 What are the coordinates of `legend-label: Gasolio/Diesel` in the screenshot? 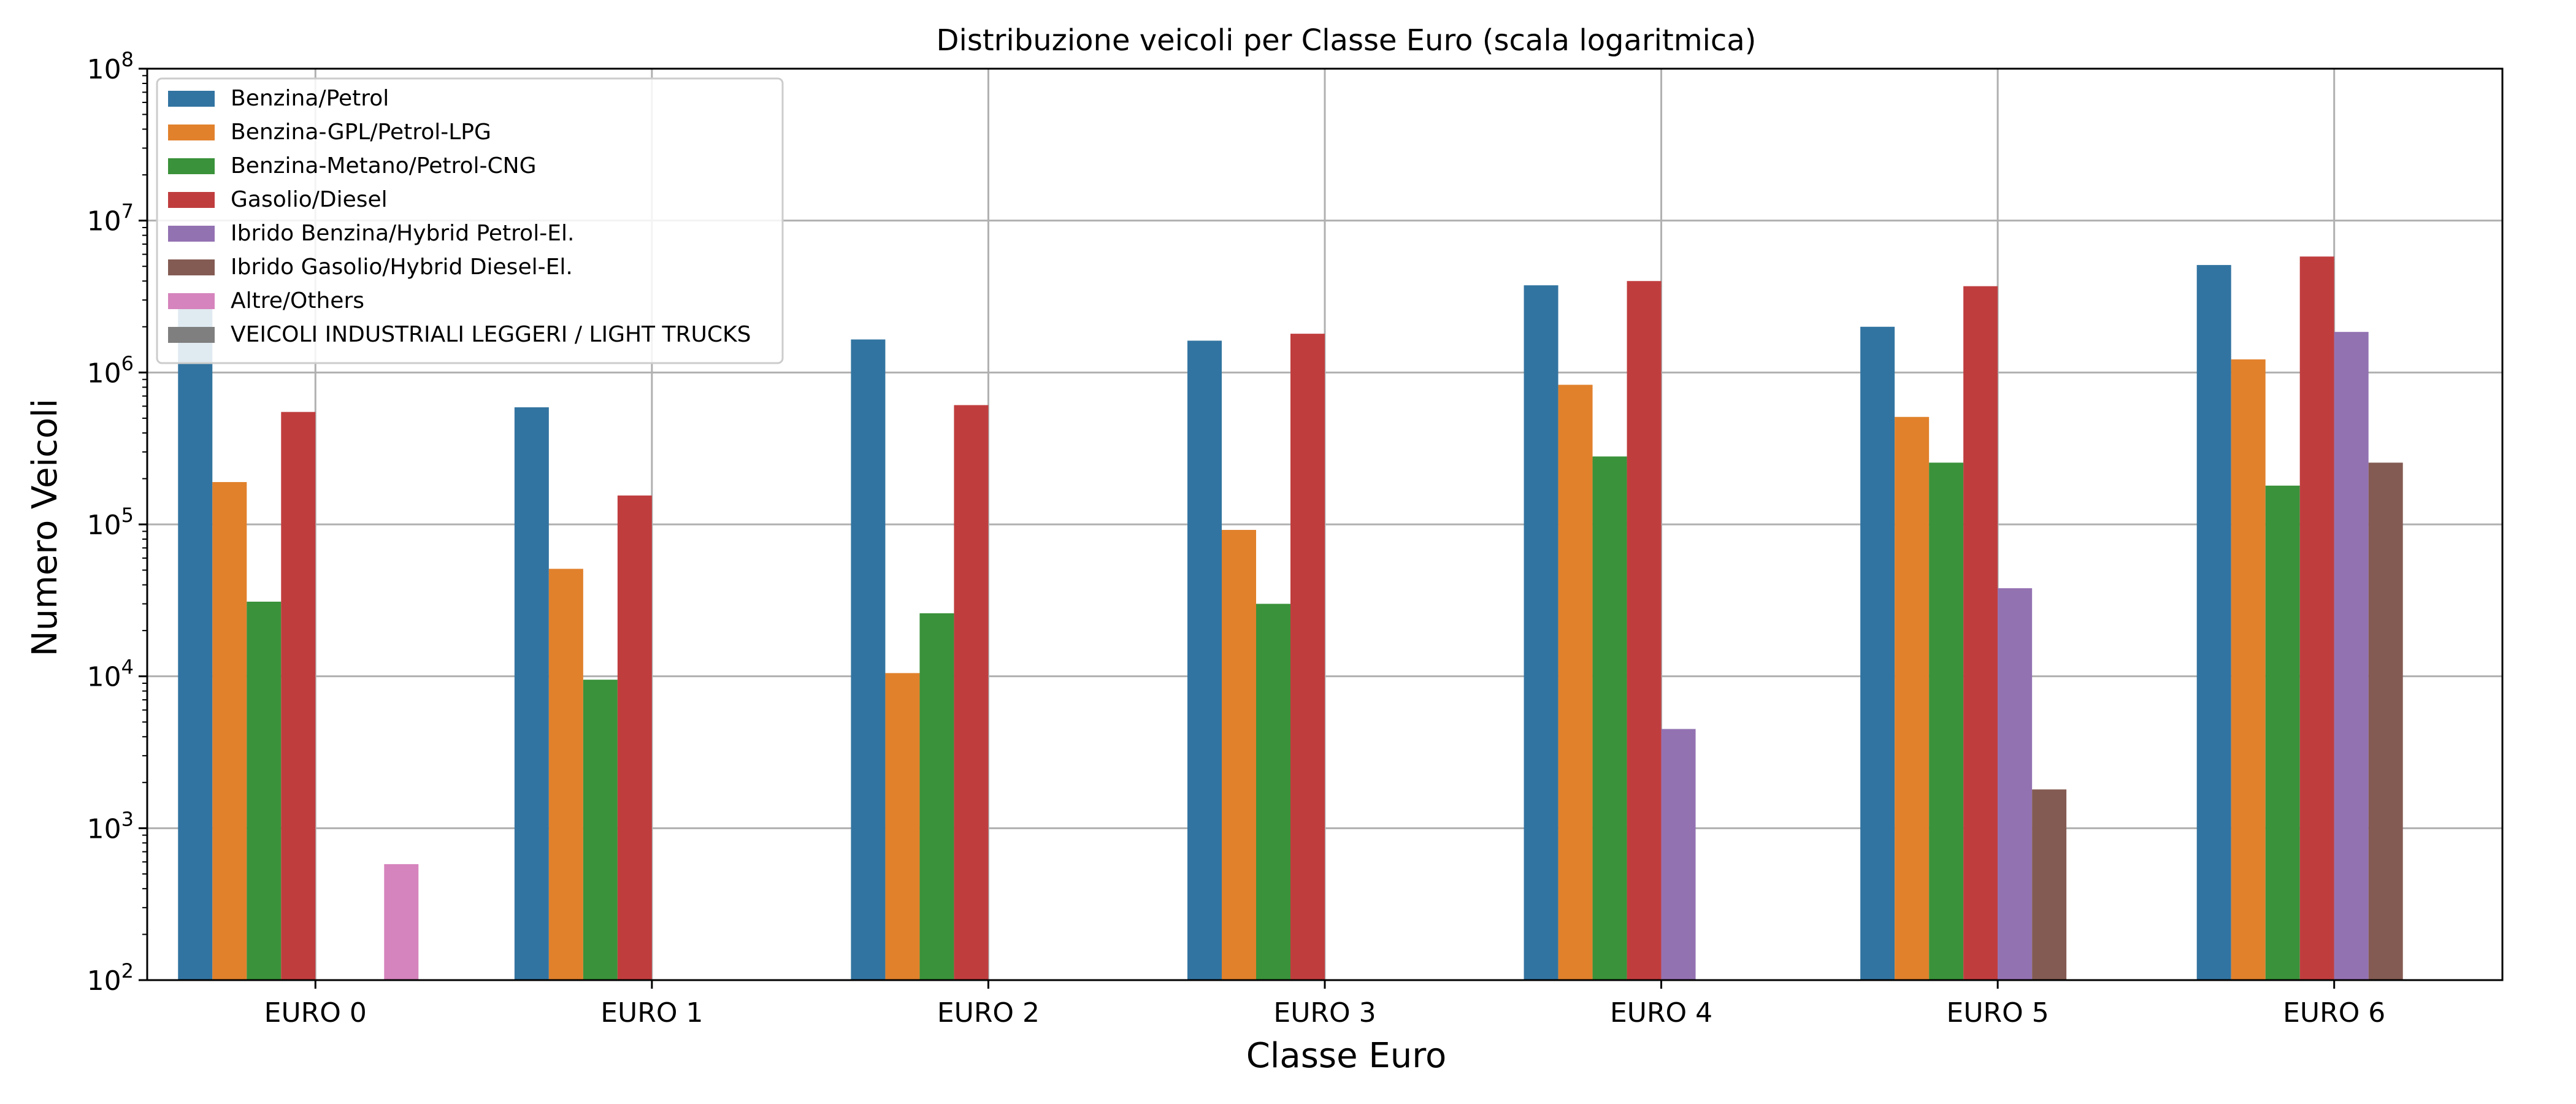 It's located at (309, 199).